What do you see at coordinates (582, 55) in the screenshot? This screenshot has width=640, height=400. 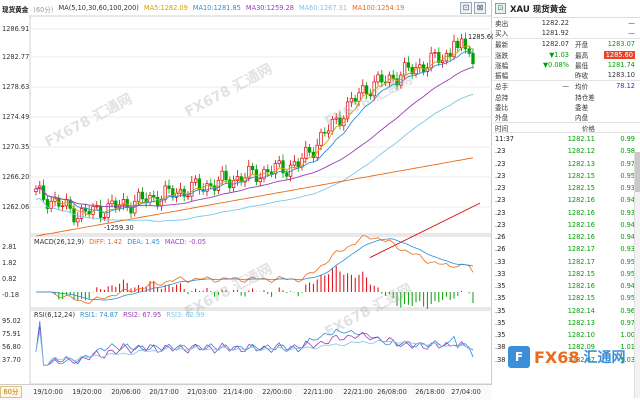 I see `stat-label: 最高` at bounding box center [582, 55].